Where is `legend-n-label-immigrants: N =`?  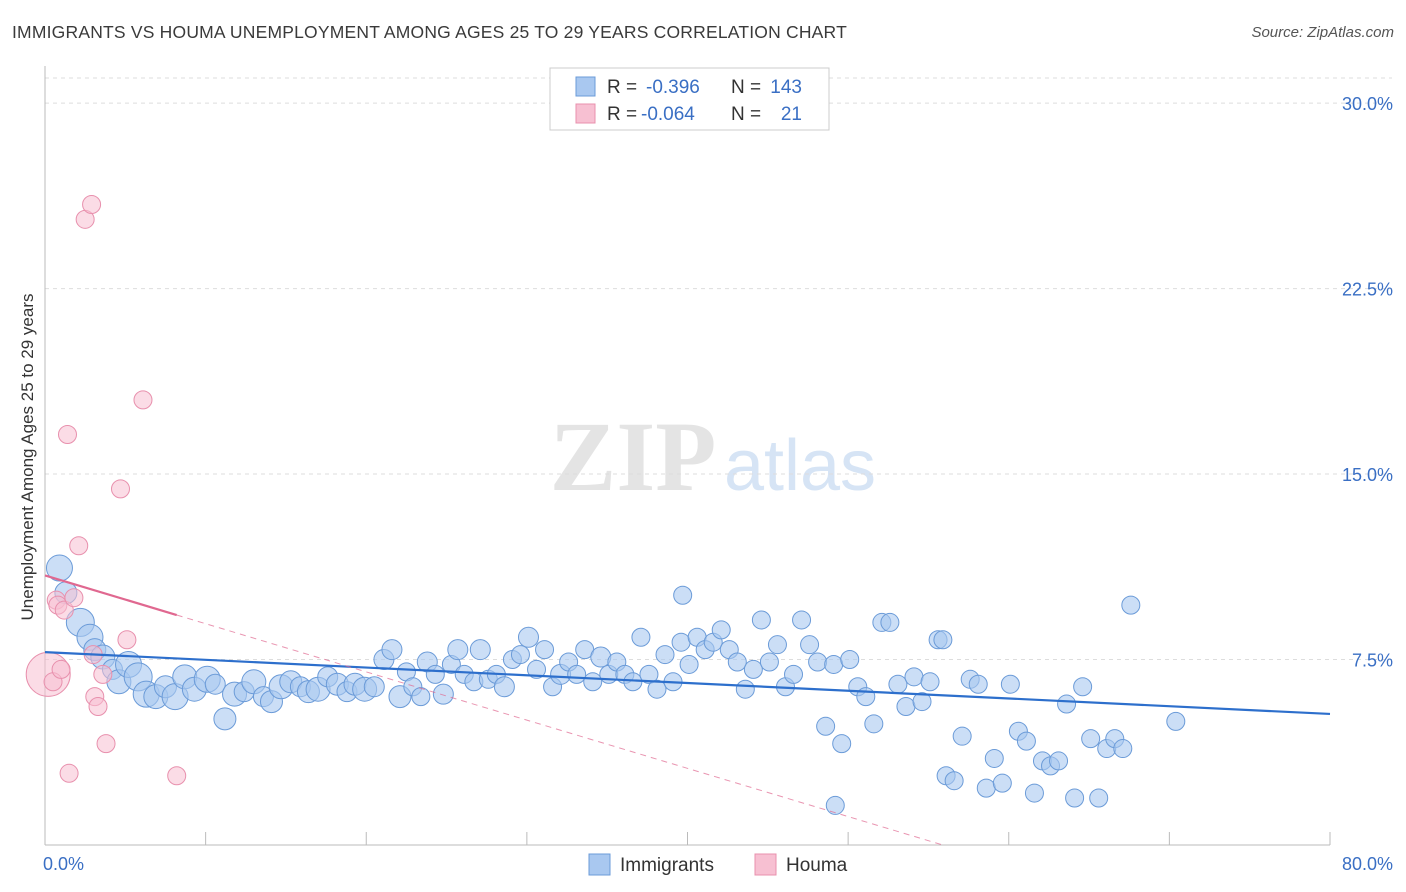 legend-n-label-immigrants: N = is located at coordinates (746, 87).